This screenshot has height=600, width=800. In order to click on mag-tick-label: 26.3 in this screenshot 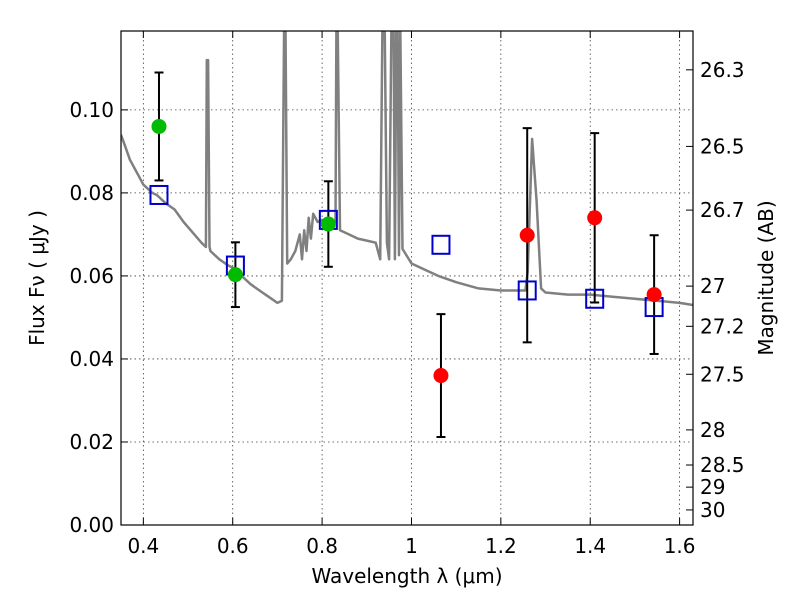, I will do `click(722, 70)`.